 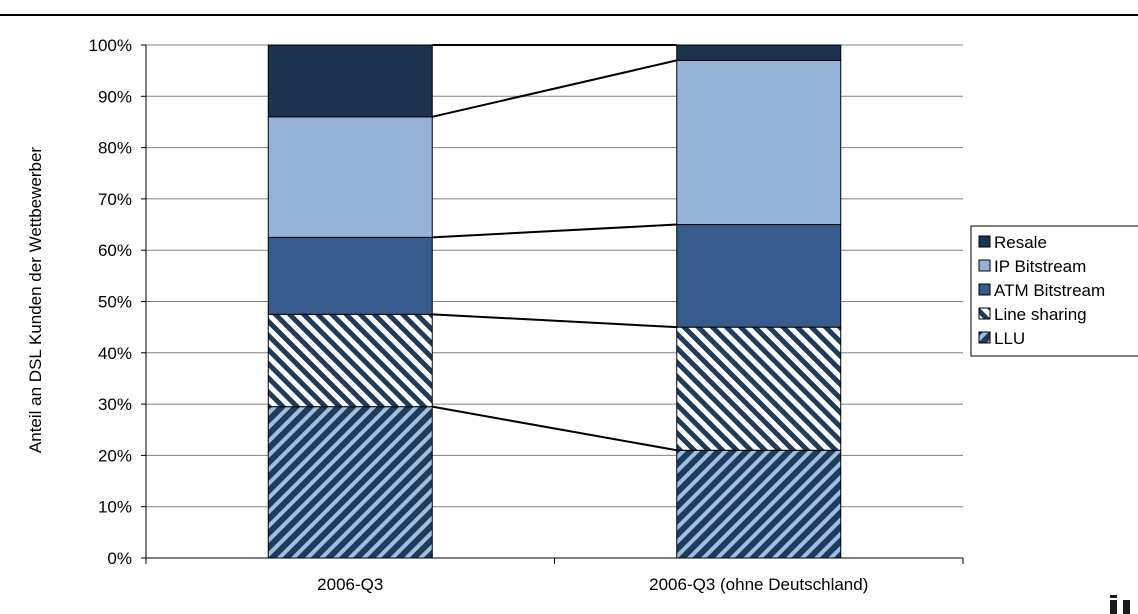 I want to click on legend-swatch-ip-bitstream, so click(x=984, y=265).